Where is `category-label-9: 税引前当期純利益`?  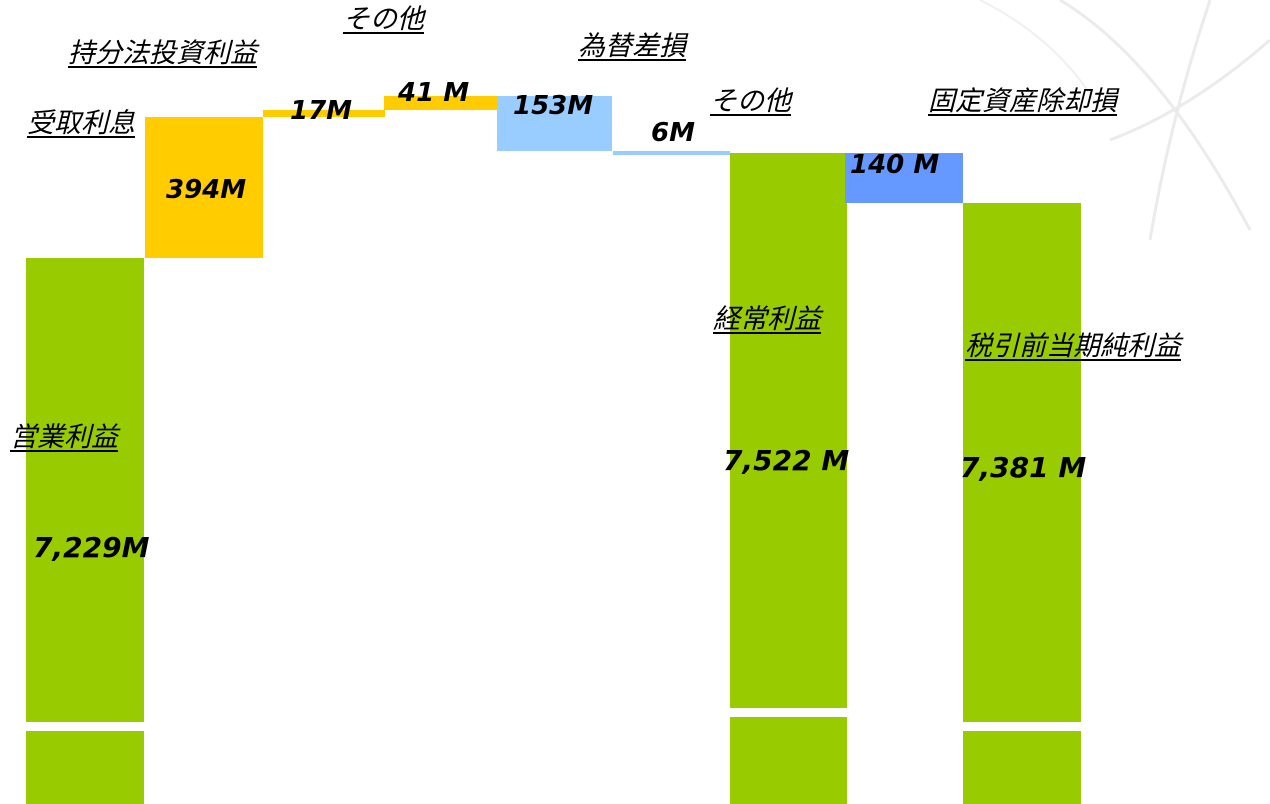 category-label-9: 税引前当期純利益 is located at coordinates (1073, 346).